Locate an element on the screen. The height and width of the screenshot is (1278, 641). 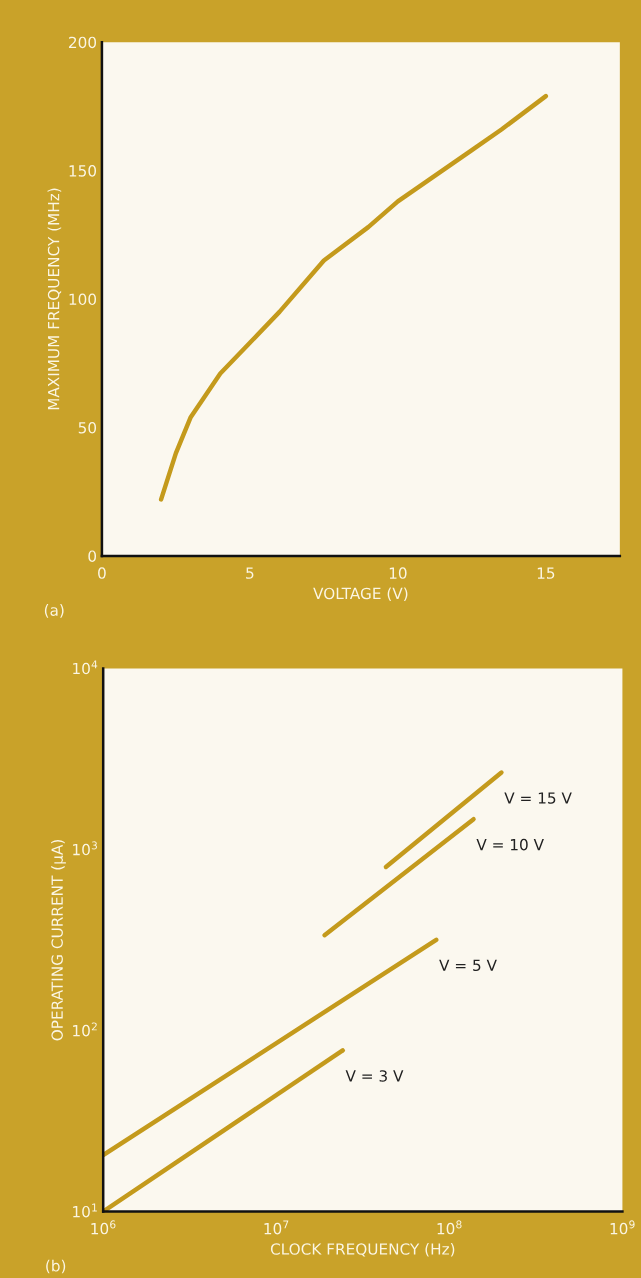
y-tick-label: 10$^{2}$ is located at coordinates (85, 1029).